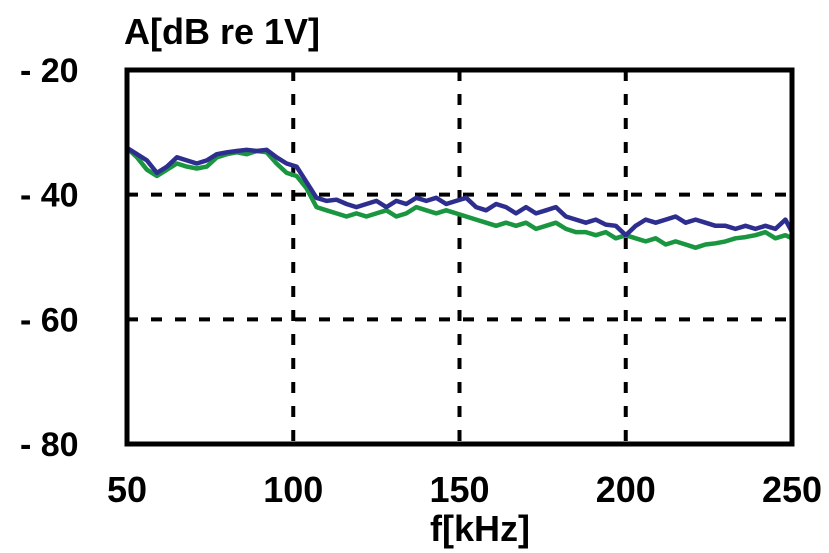 The image size is (829, 553). I want to click on x-tick-label: 150, so click(459, 489).